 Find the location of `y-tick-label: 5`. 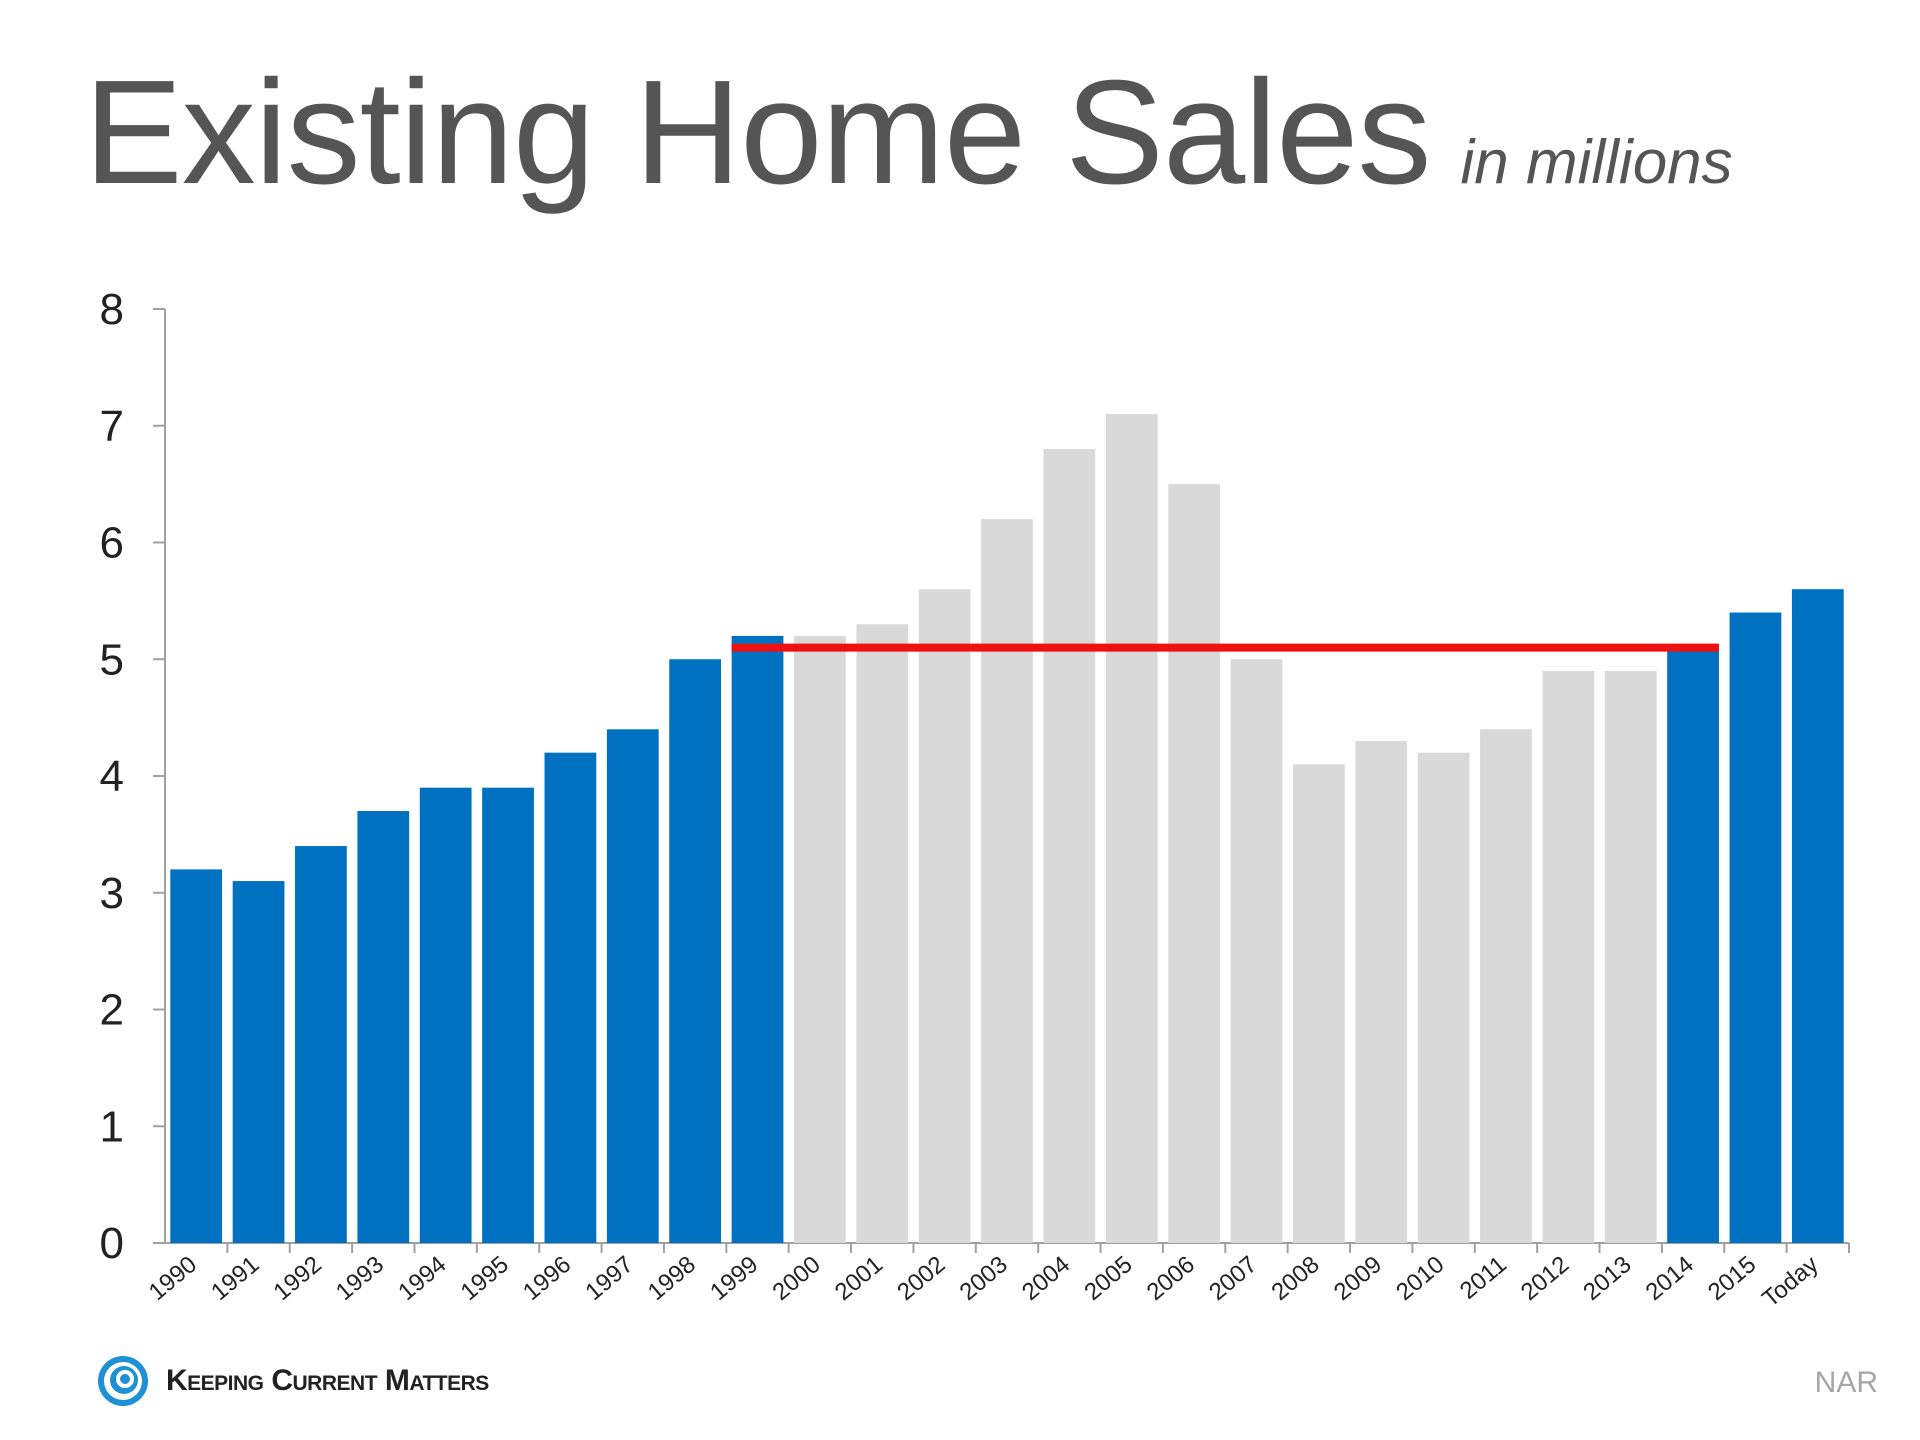

y-tick-label: 5 is located at coordinates (112, 659).